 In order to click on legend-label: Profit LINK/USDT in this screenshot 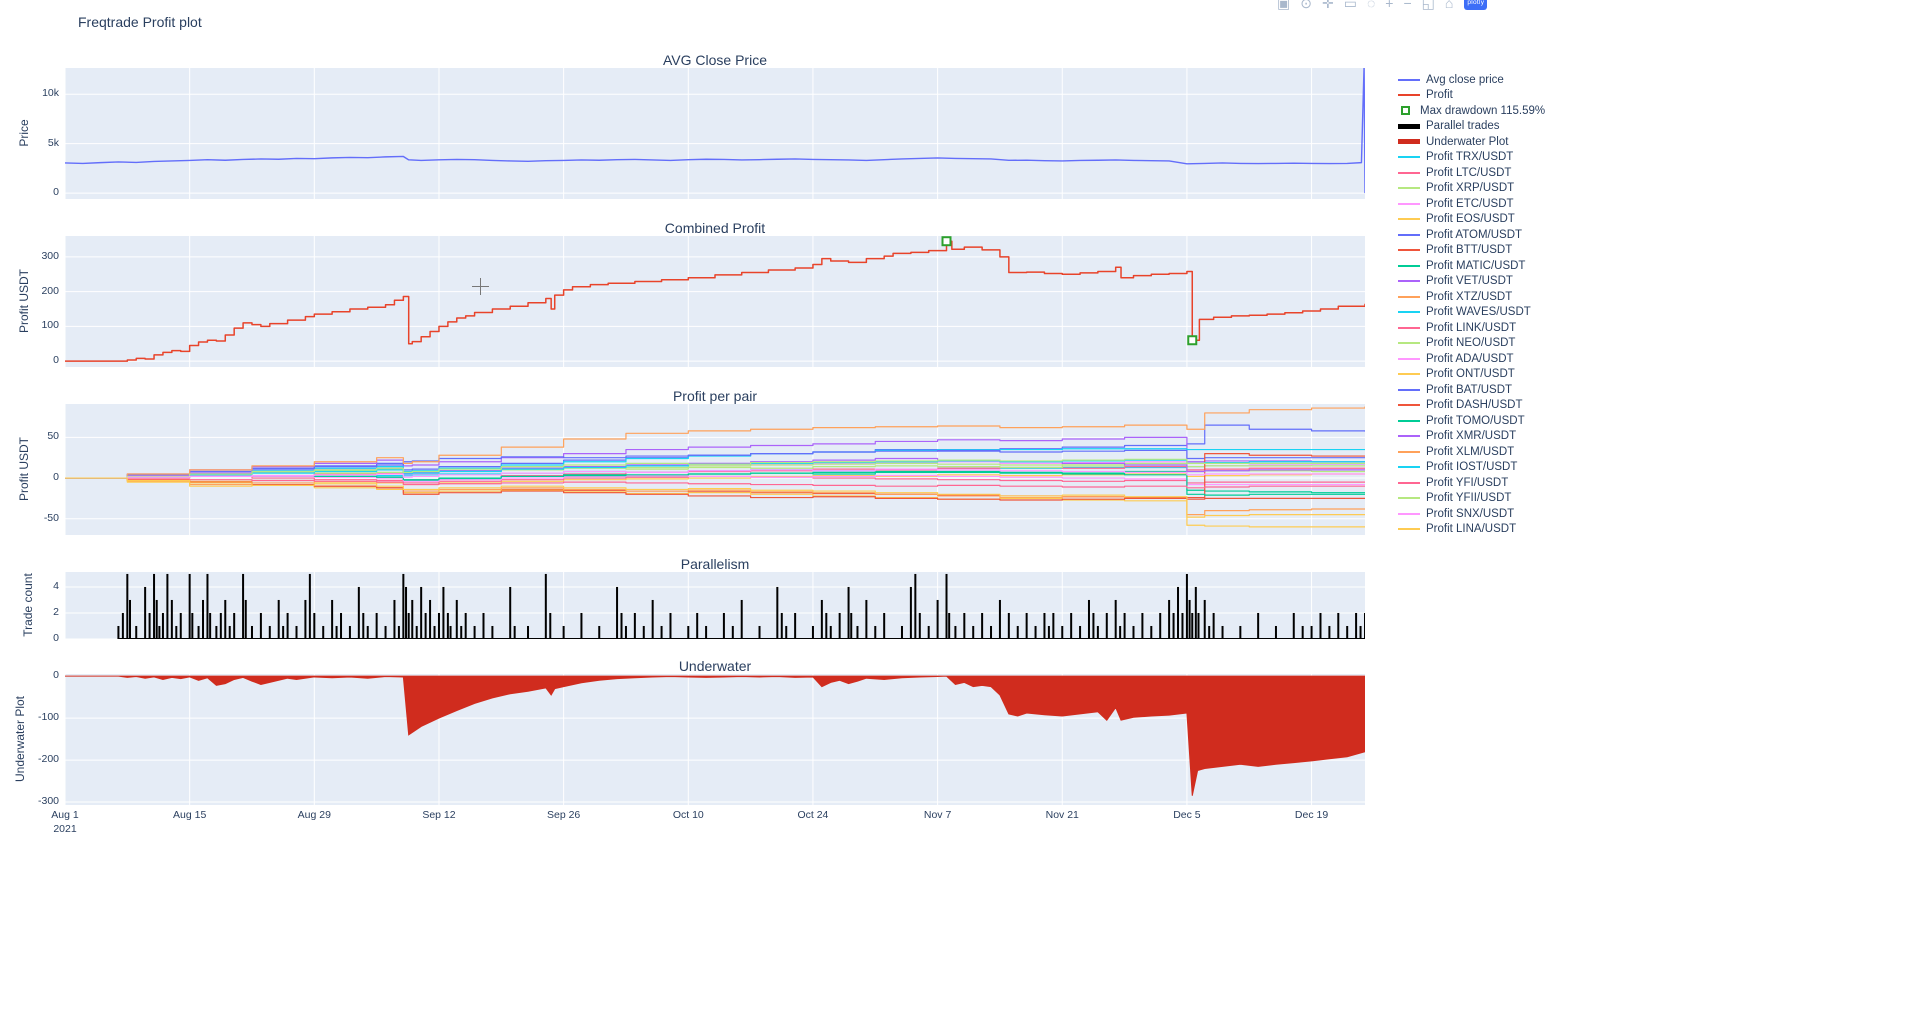, I will do `click(1471, 327)`.